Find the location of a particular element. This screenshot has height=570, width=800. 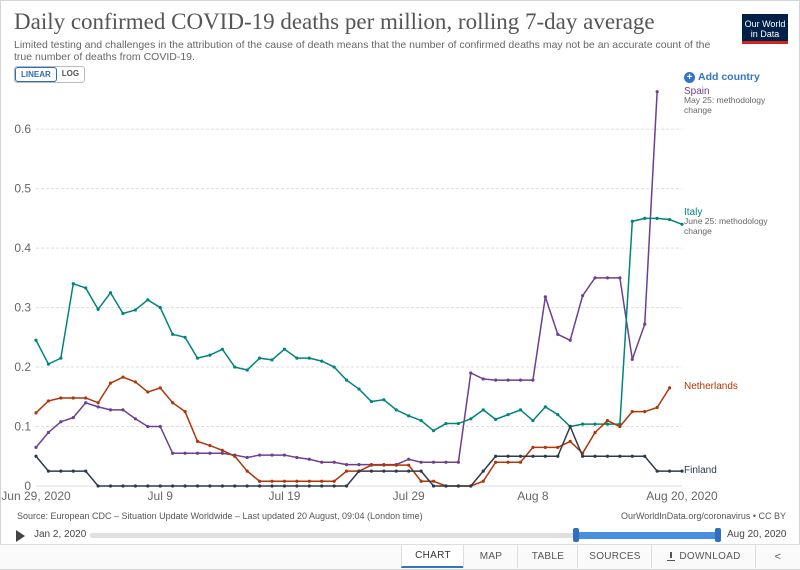

add-country-label: Add country is located at coordinates (729, 77).